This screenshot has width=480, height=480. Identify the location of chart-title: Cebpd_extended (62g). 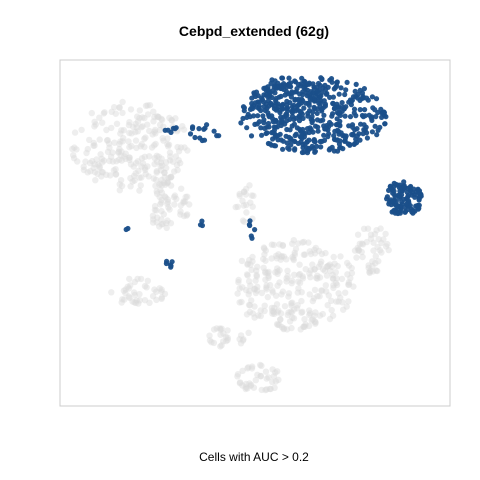
(254, 31).